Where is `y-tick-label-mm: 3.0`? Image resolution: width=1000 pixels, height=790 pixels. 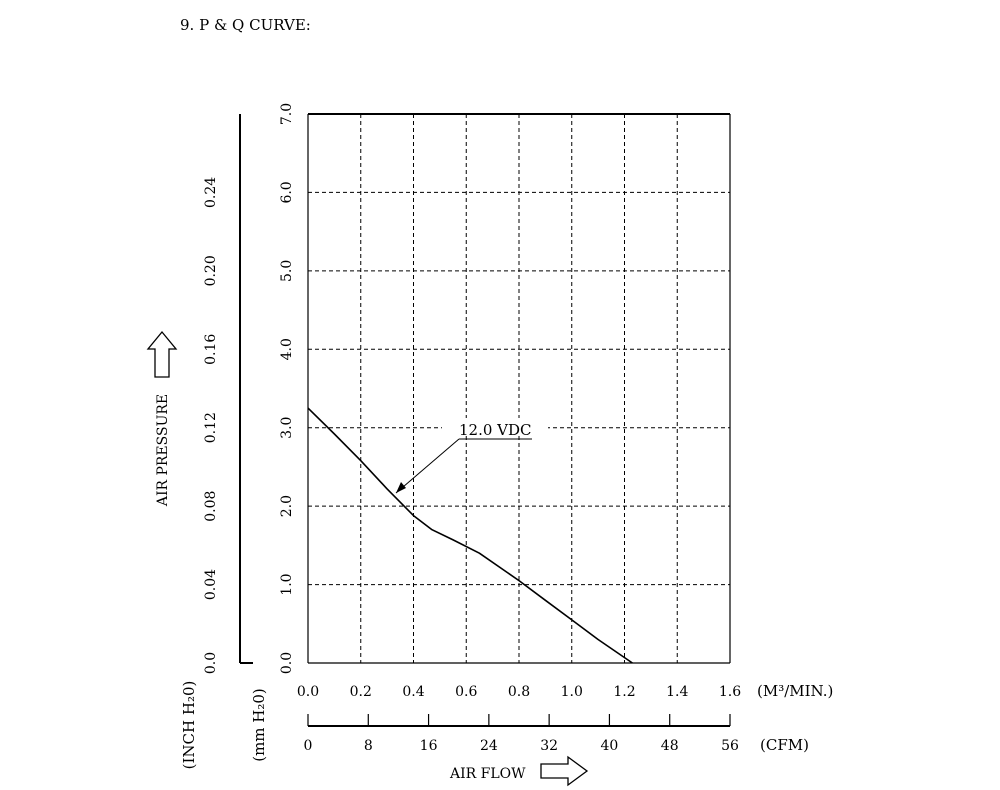 y-tick-label-mm: 3.0 is located at coordinates (287, 428).